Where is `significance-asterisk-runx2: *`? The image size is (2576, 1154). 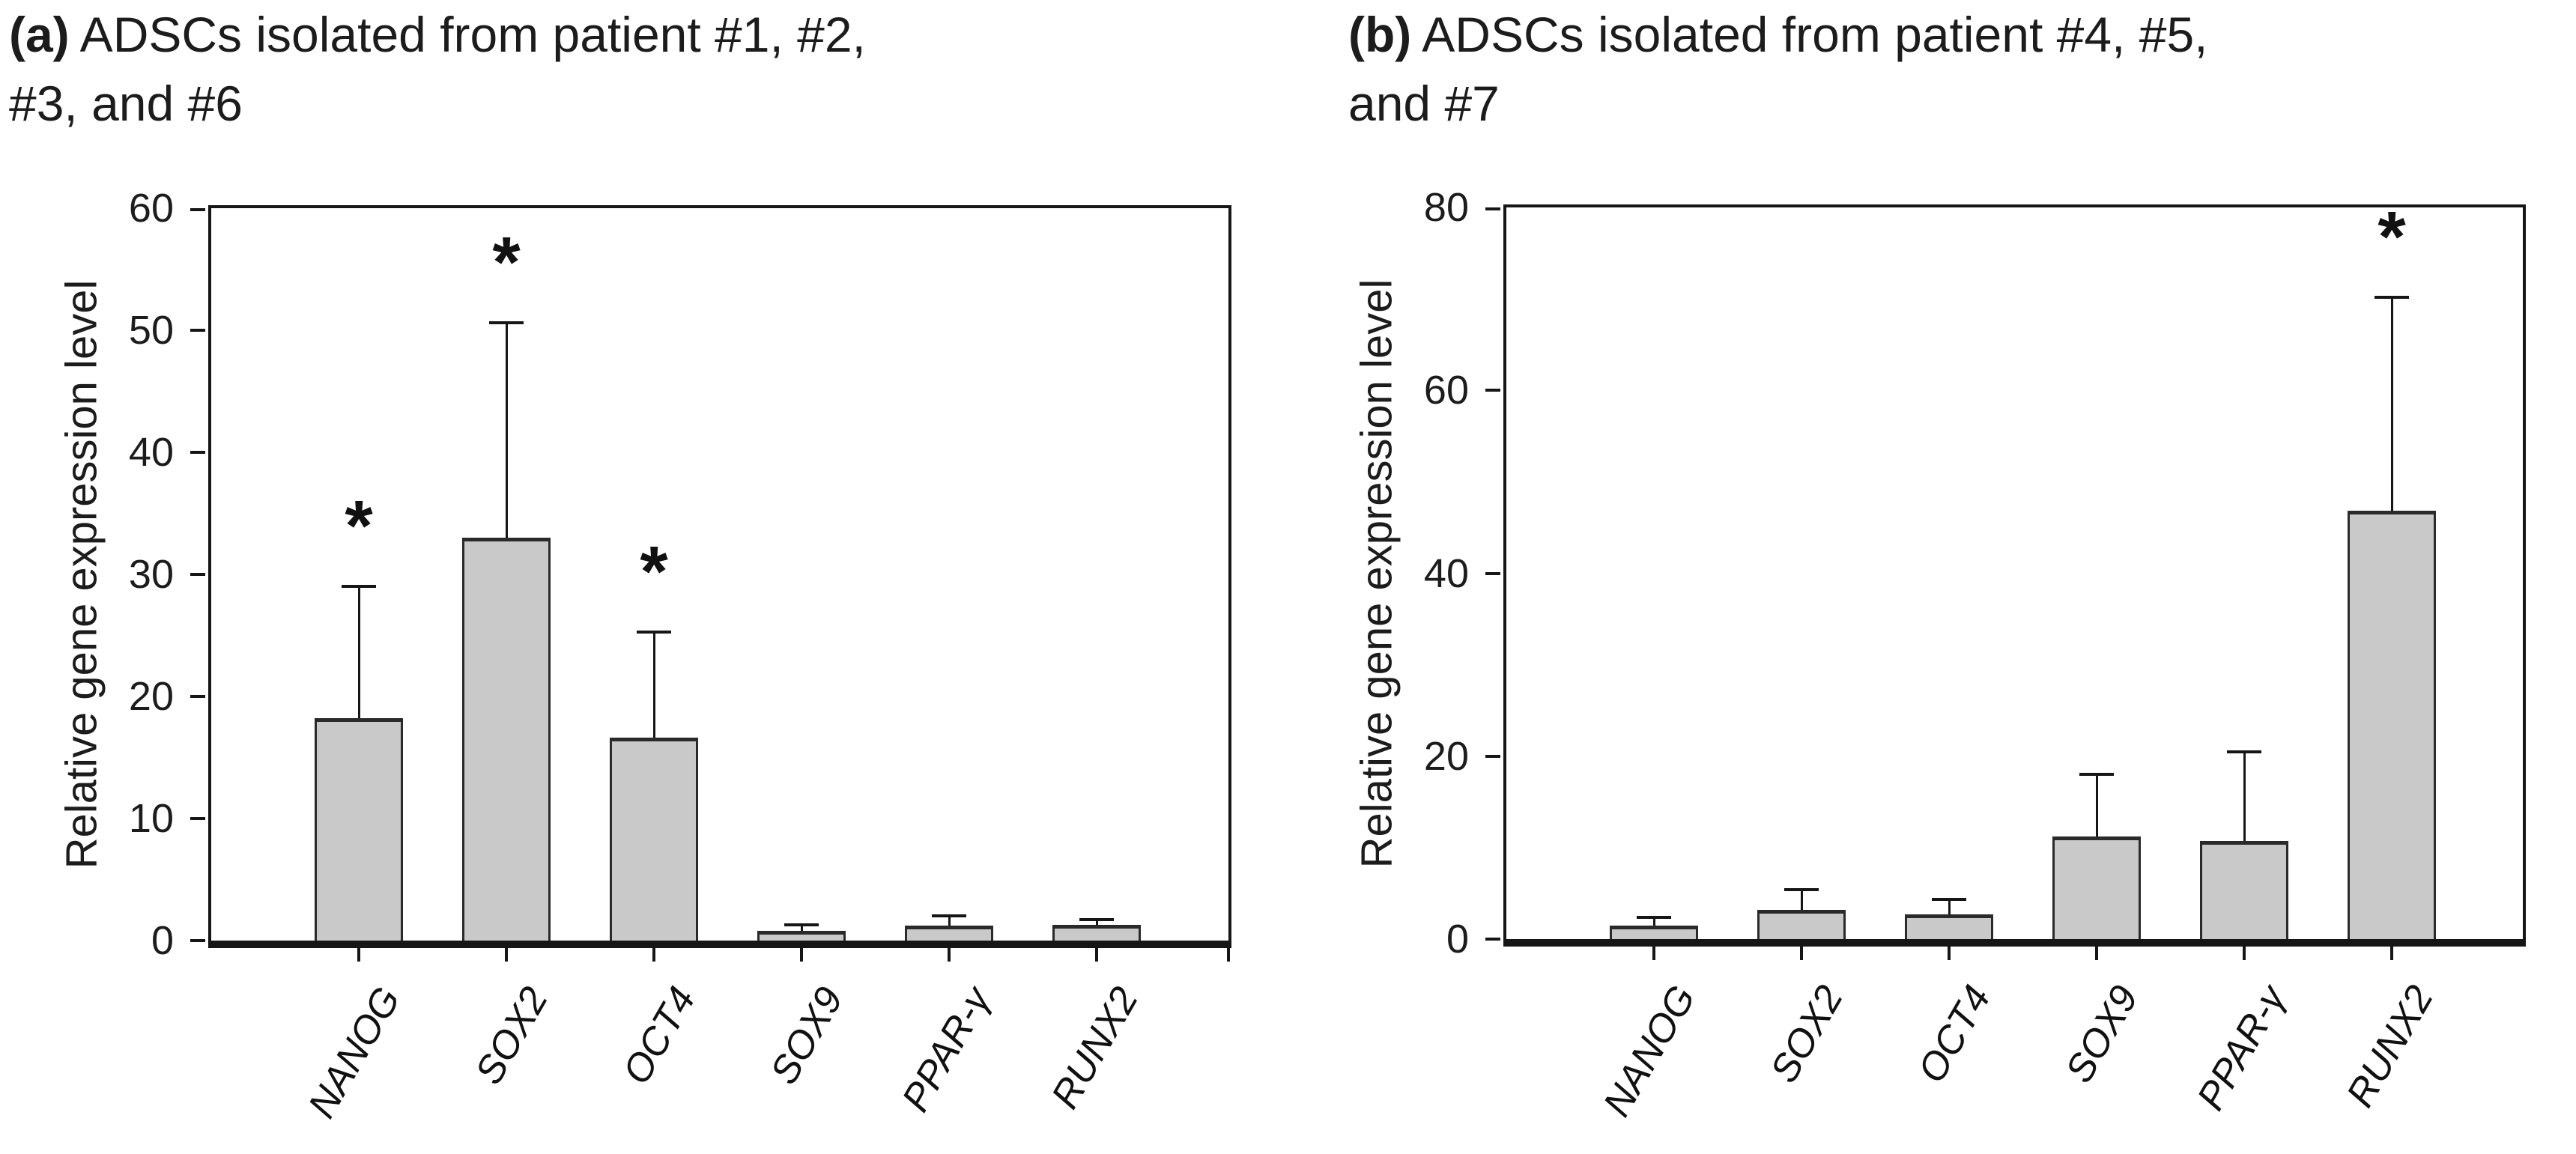 significance-asterisk-runx2: * is located at coordinates (2392, 236).